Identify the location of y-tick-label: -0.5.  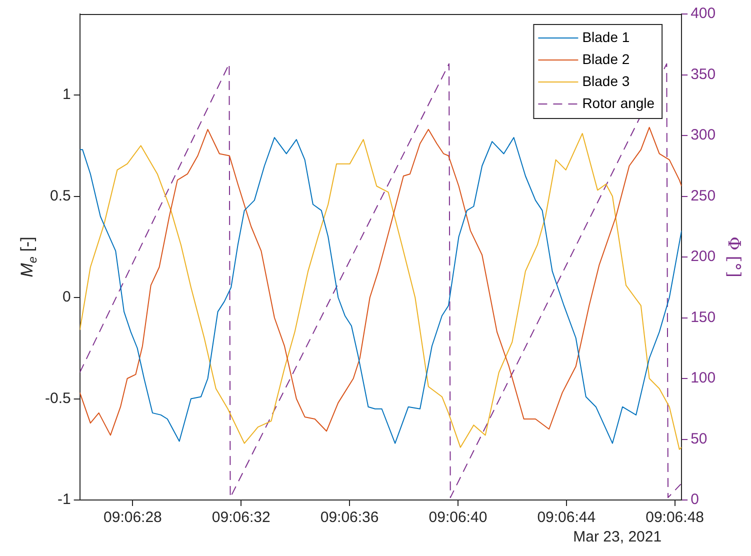
(57, 398).